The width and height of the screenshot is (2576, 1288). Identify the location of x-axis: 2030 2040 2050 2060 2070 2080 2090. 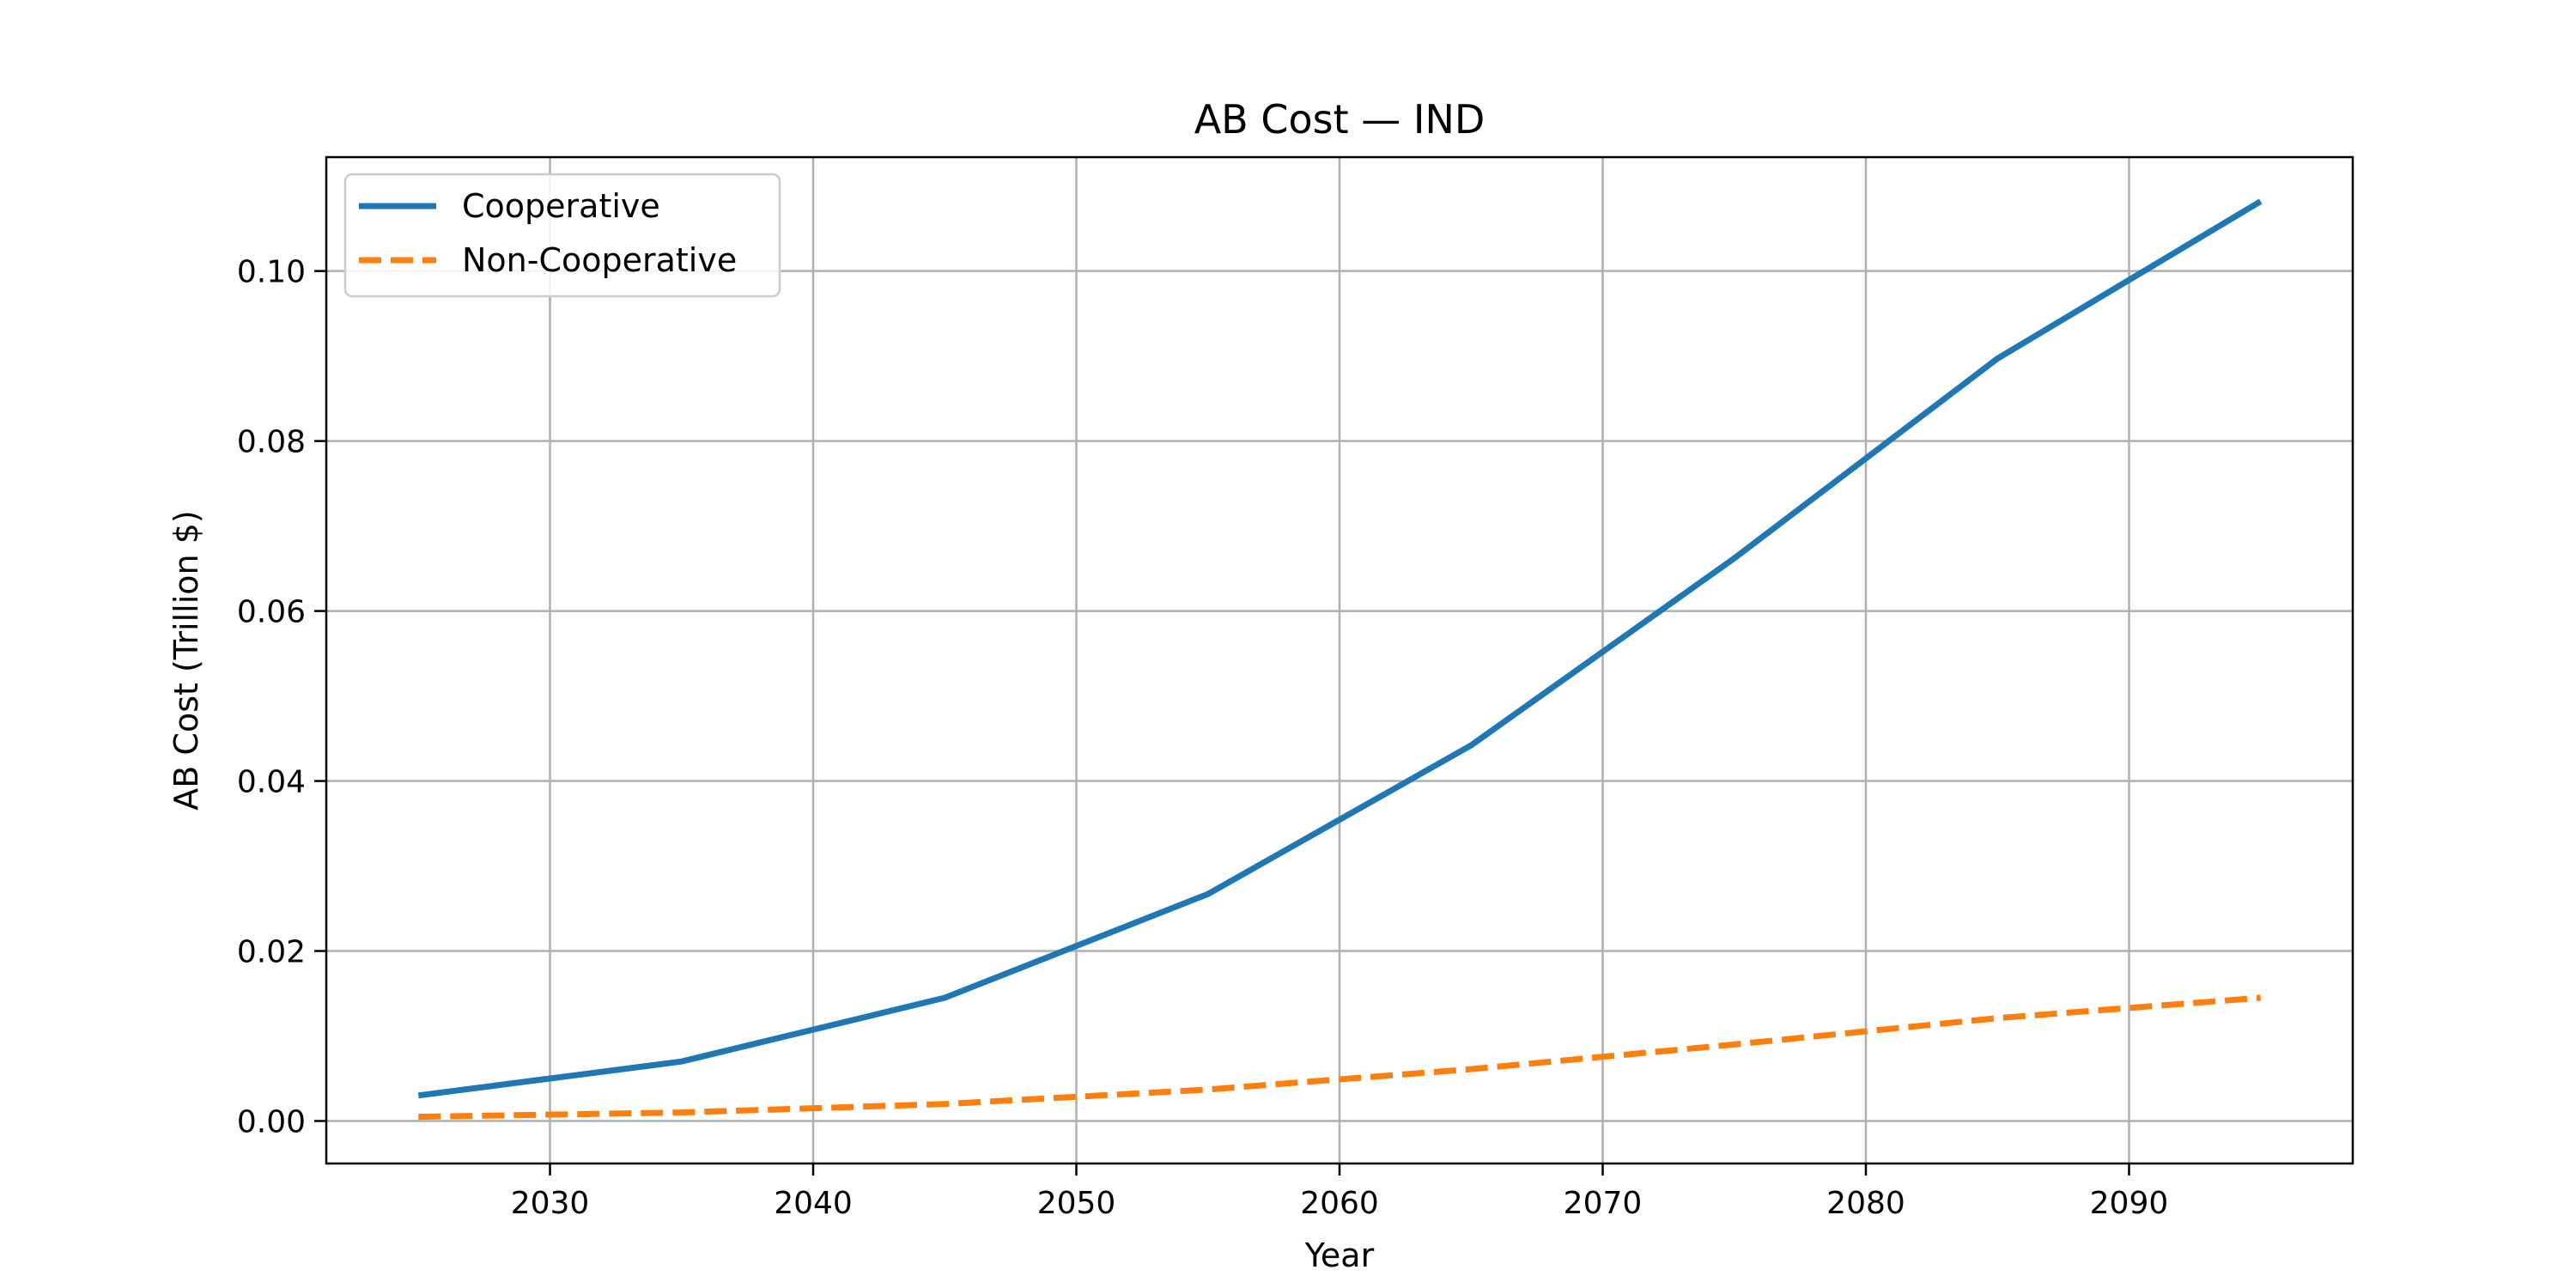
(1340, 1192).